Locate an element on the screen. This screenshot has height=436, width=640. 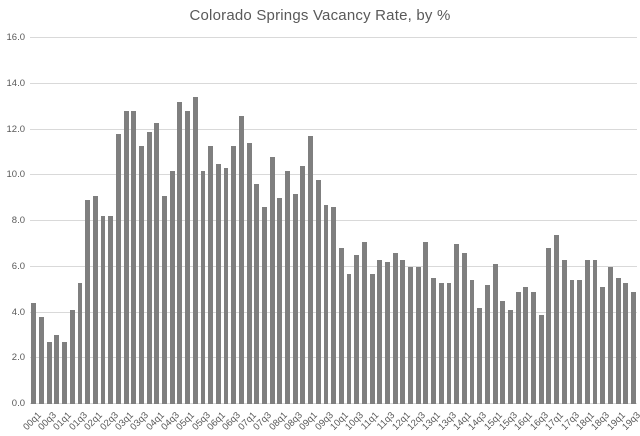
bar-14q2 is located at coordinates (472, 342).